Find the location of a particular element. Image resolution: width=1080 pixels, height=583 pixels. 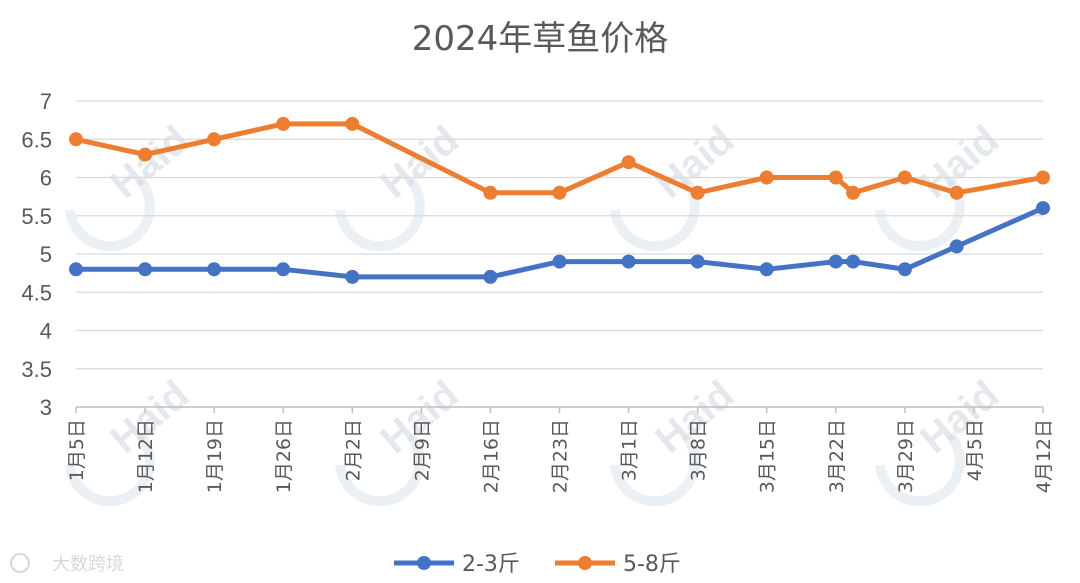

y-tick-label: 3 is located at coordinates (46, 407).